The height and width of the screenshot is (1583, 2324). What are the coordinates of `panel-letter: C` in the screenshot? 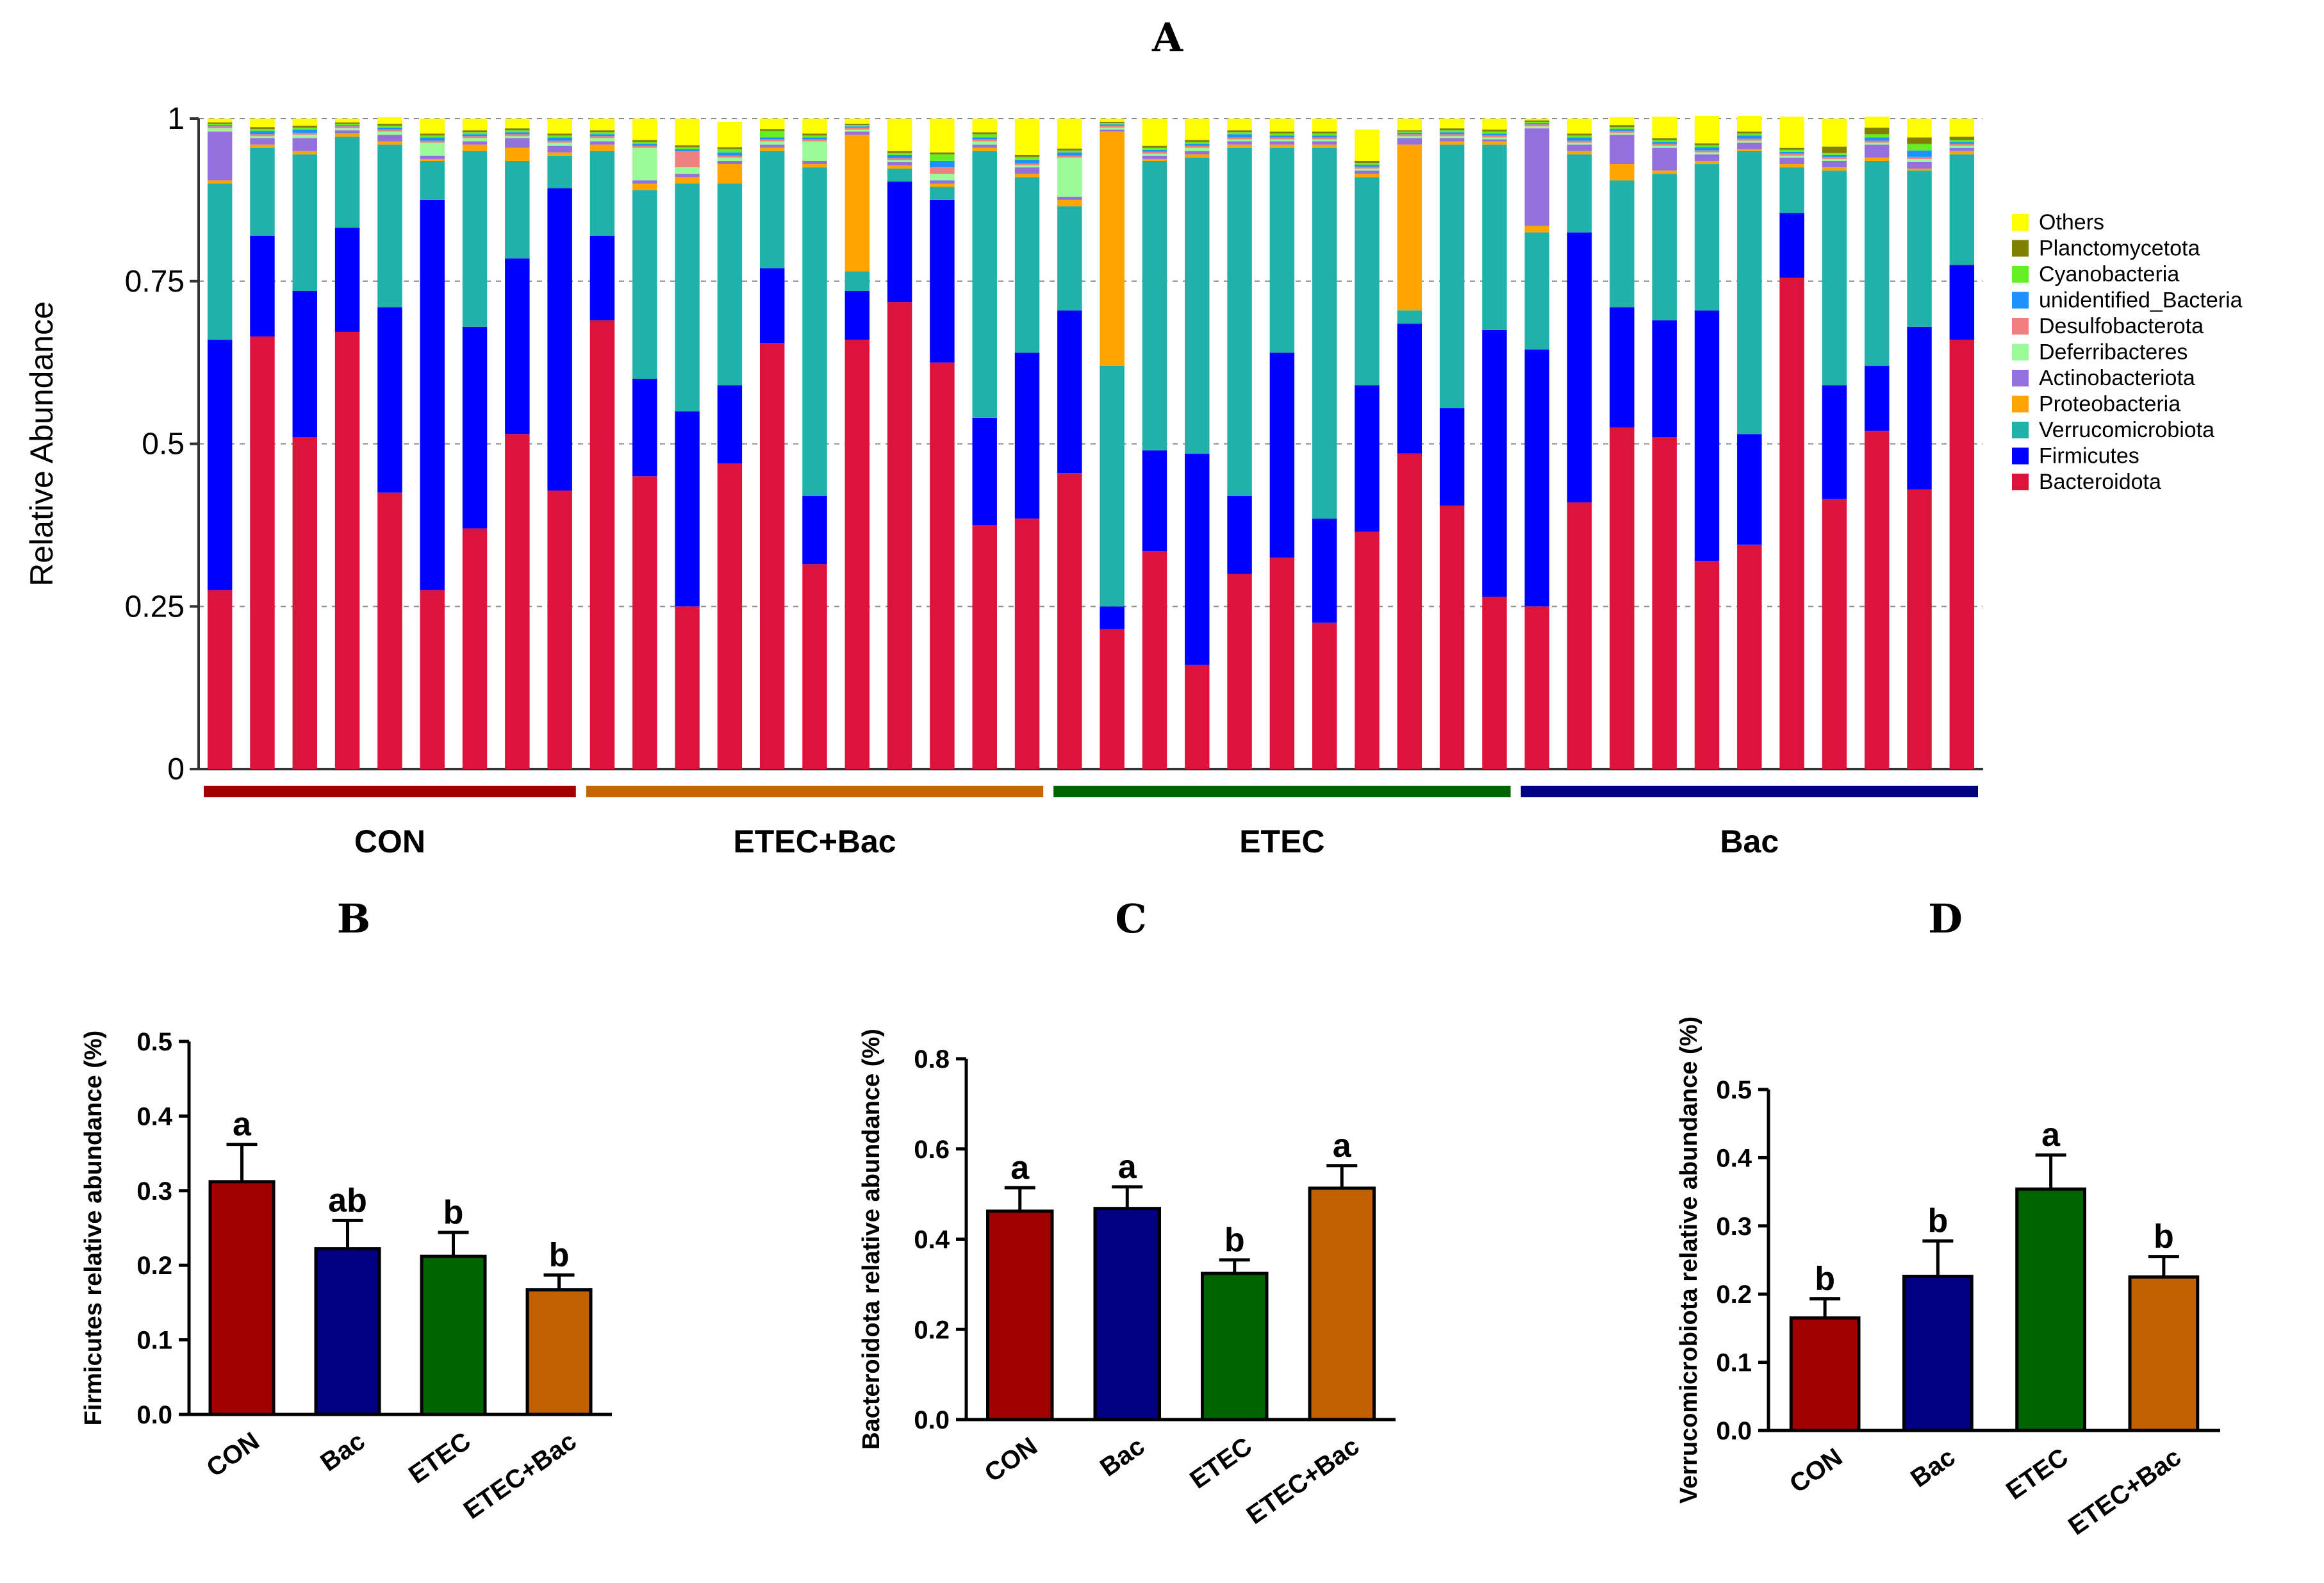 It's located at (1130, 918).